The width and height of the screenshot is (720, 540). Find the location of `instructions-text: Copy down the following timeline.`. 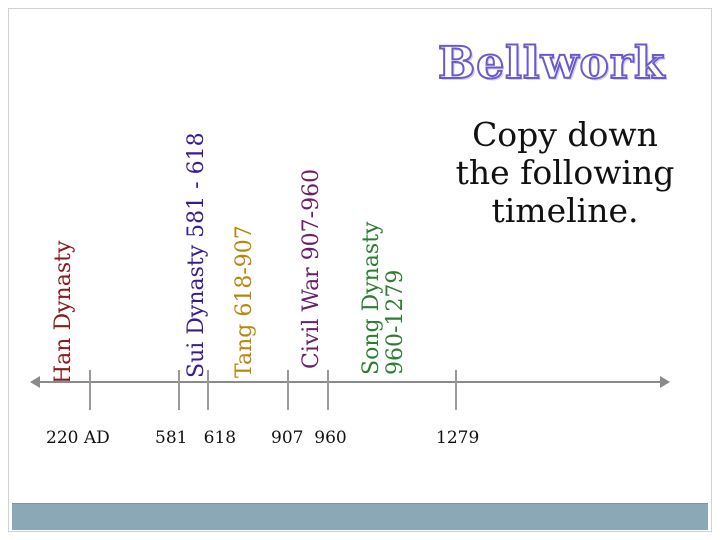

instructions-text: Copy down the following timeline. is located at coordinates (565, 173).